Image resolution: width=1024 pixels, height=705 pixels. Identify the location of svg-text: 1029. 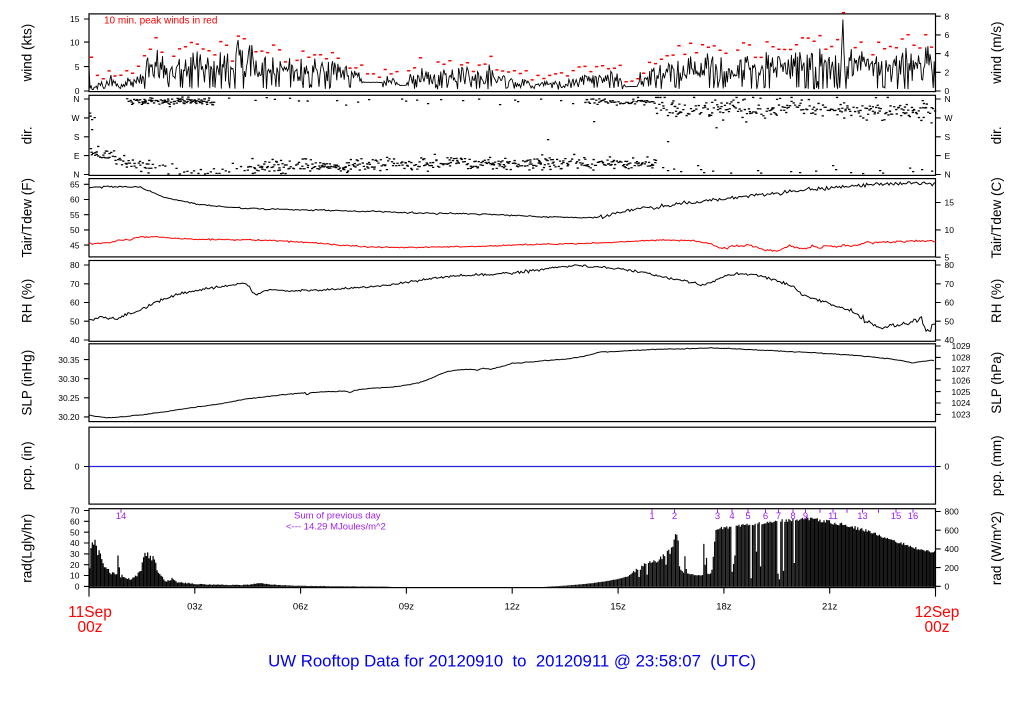
(961, 346).